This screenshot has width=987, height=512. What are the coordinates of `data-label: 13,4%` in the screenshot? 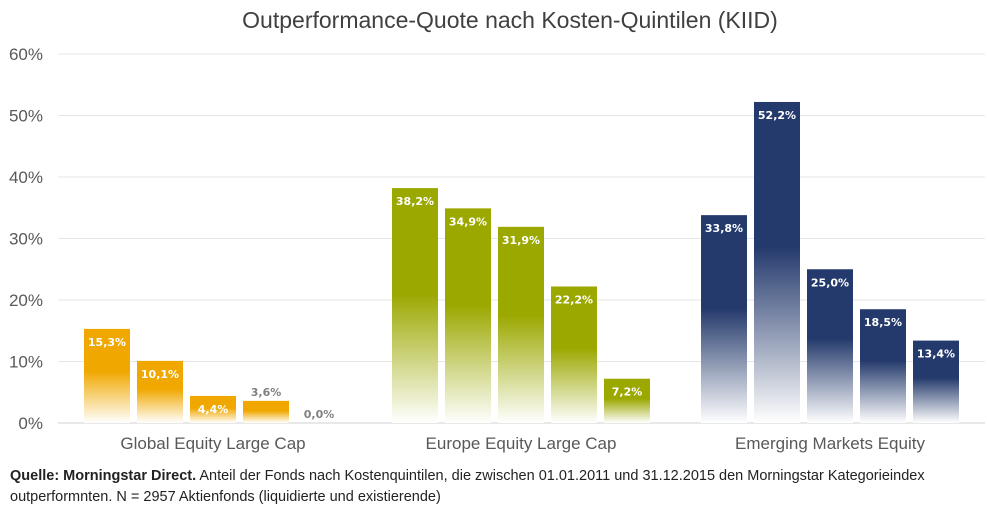 It's located at (936, 354).